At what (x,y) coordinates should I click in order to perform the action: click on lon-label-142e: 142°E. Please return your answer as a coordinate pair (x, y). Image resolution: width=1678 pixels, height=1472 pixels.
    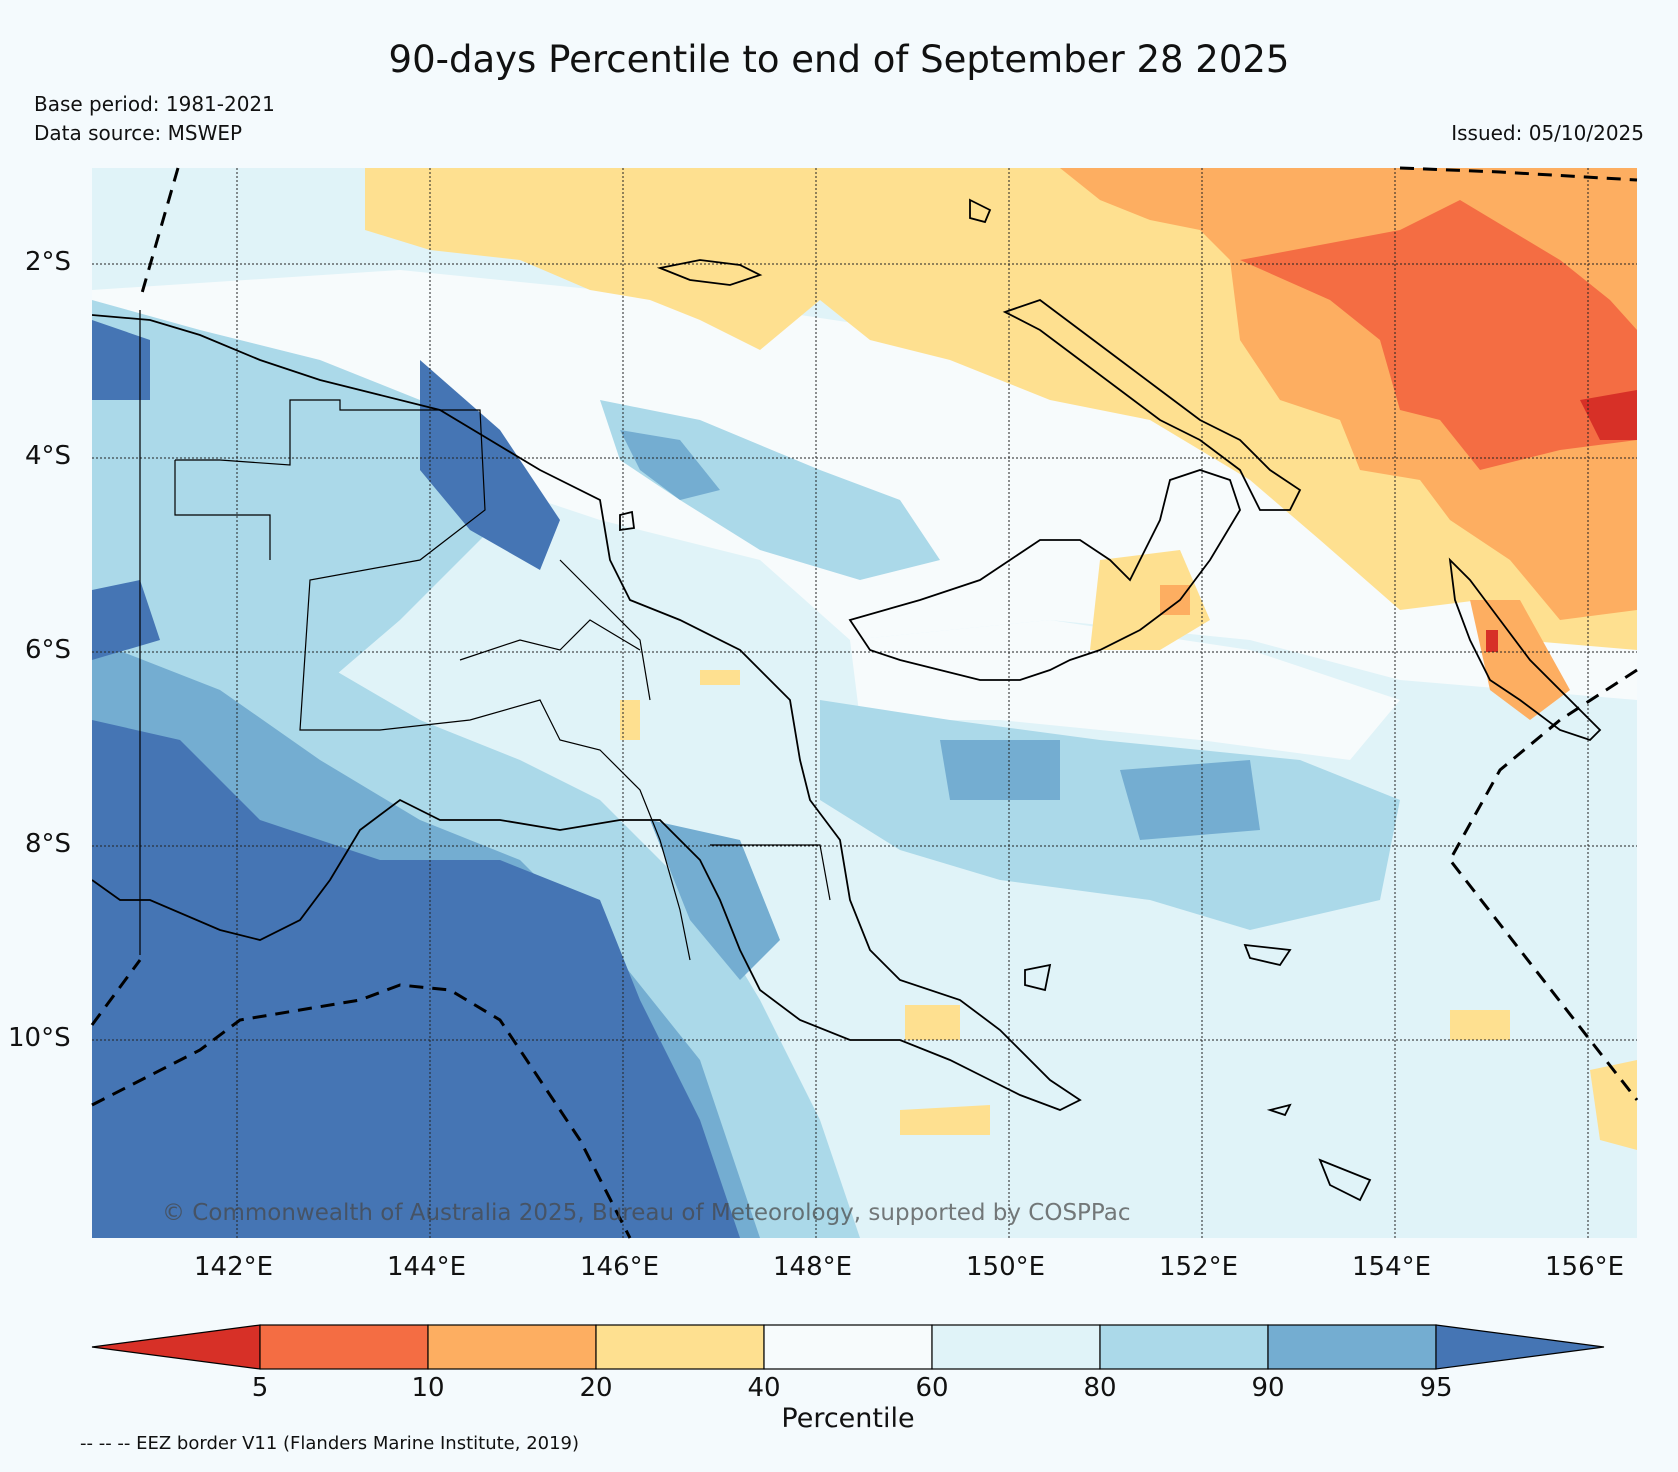
    Looking at the image, I should click on (234, 1267).